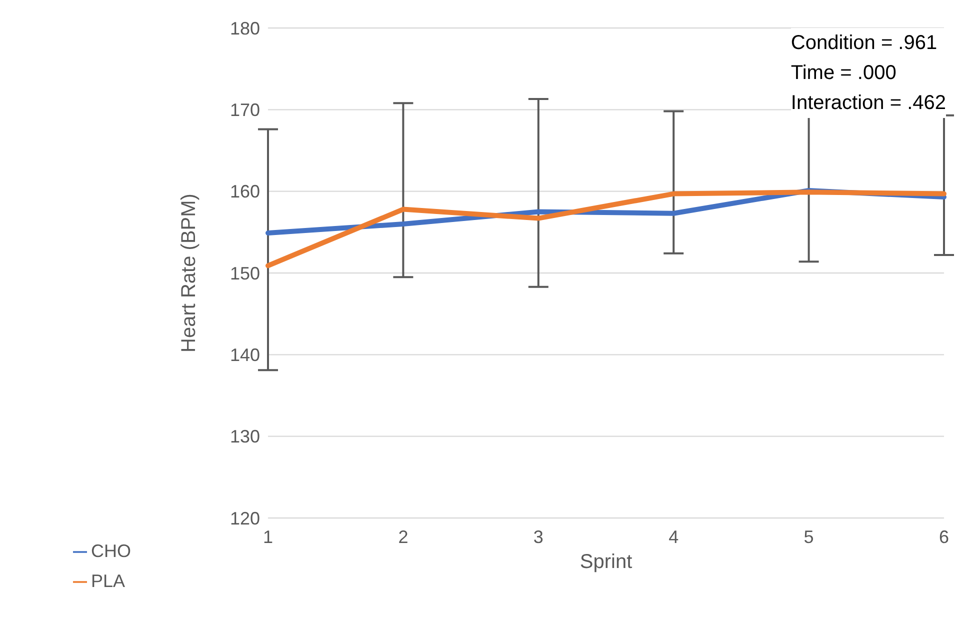 This screenshot has width=962, height=617. Describe the element at coordinates (245, 518) in the screenshot. I see `y-tick-label: 120` at that location.